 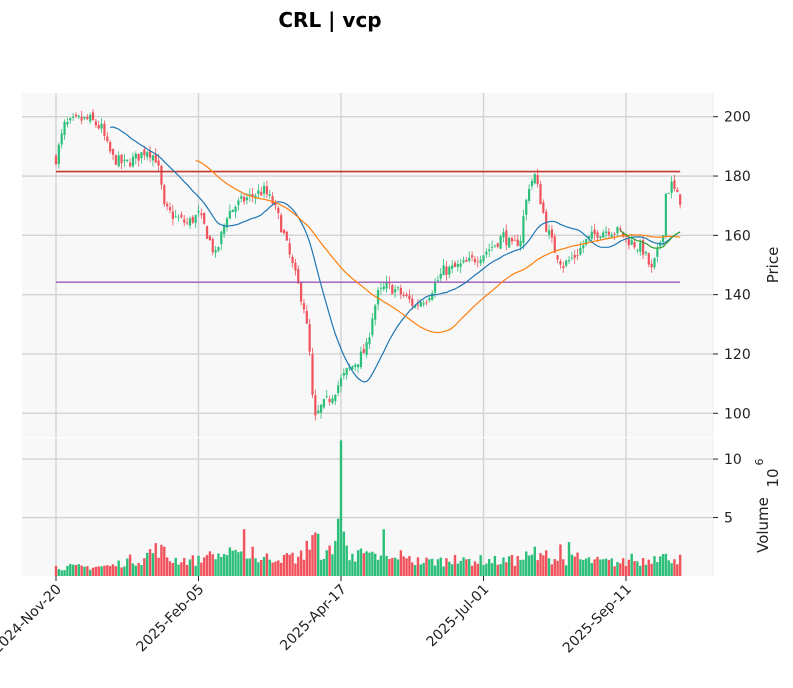 I want to click on price-tick-label: 180, so click(x=737, y=177).